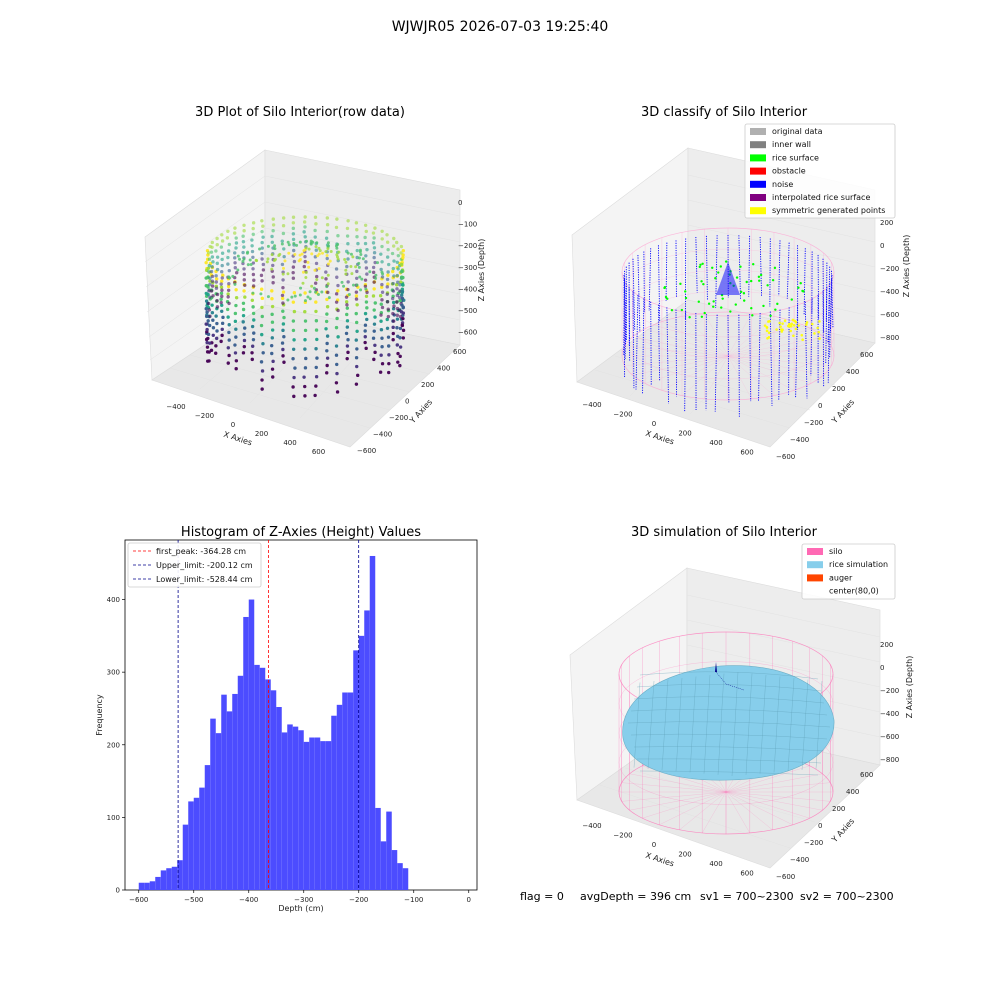  Describe the element at coordinates (667, 850) in the screenshot. I see `sim-x-ticks: −400 −200 0 200 400 600` at that location.